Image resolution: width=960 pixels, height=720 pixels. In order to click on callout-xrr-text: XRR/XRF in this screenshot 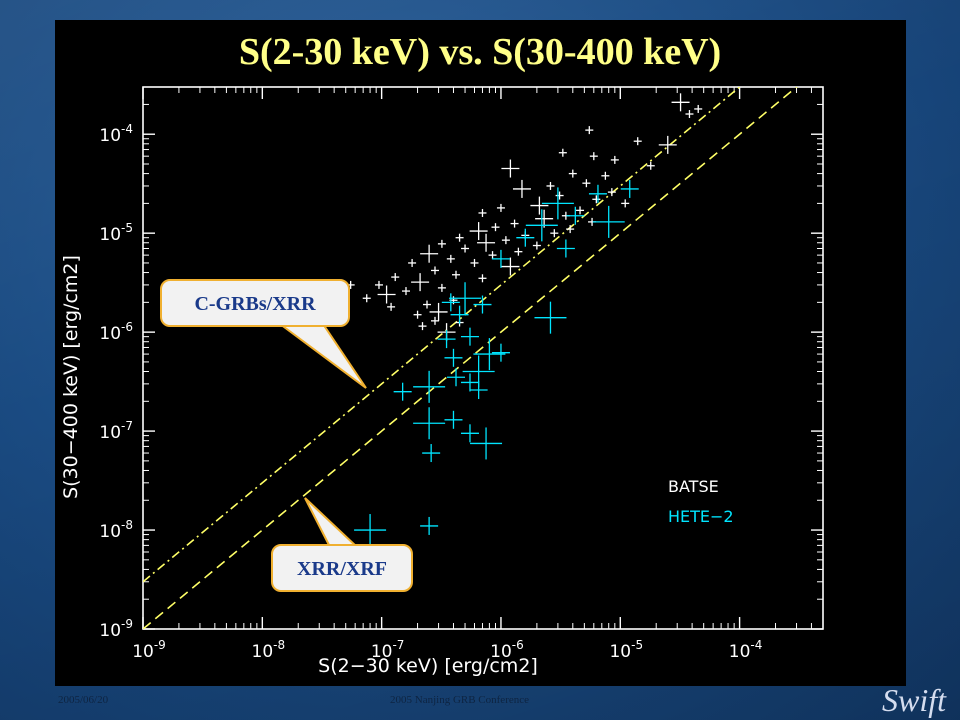, I will do `click(342, 569)`.